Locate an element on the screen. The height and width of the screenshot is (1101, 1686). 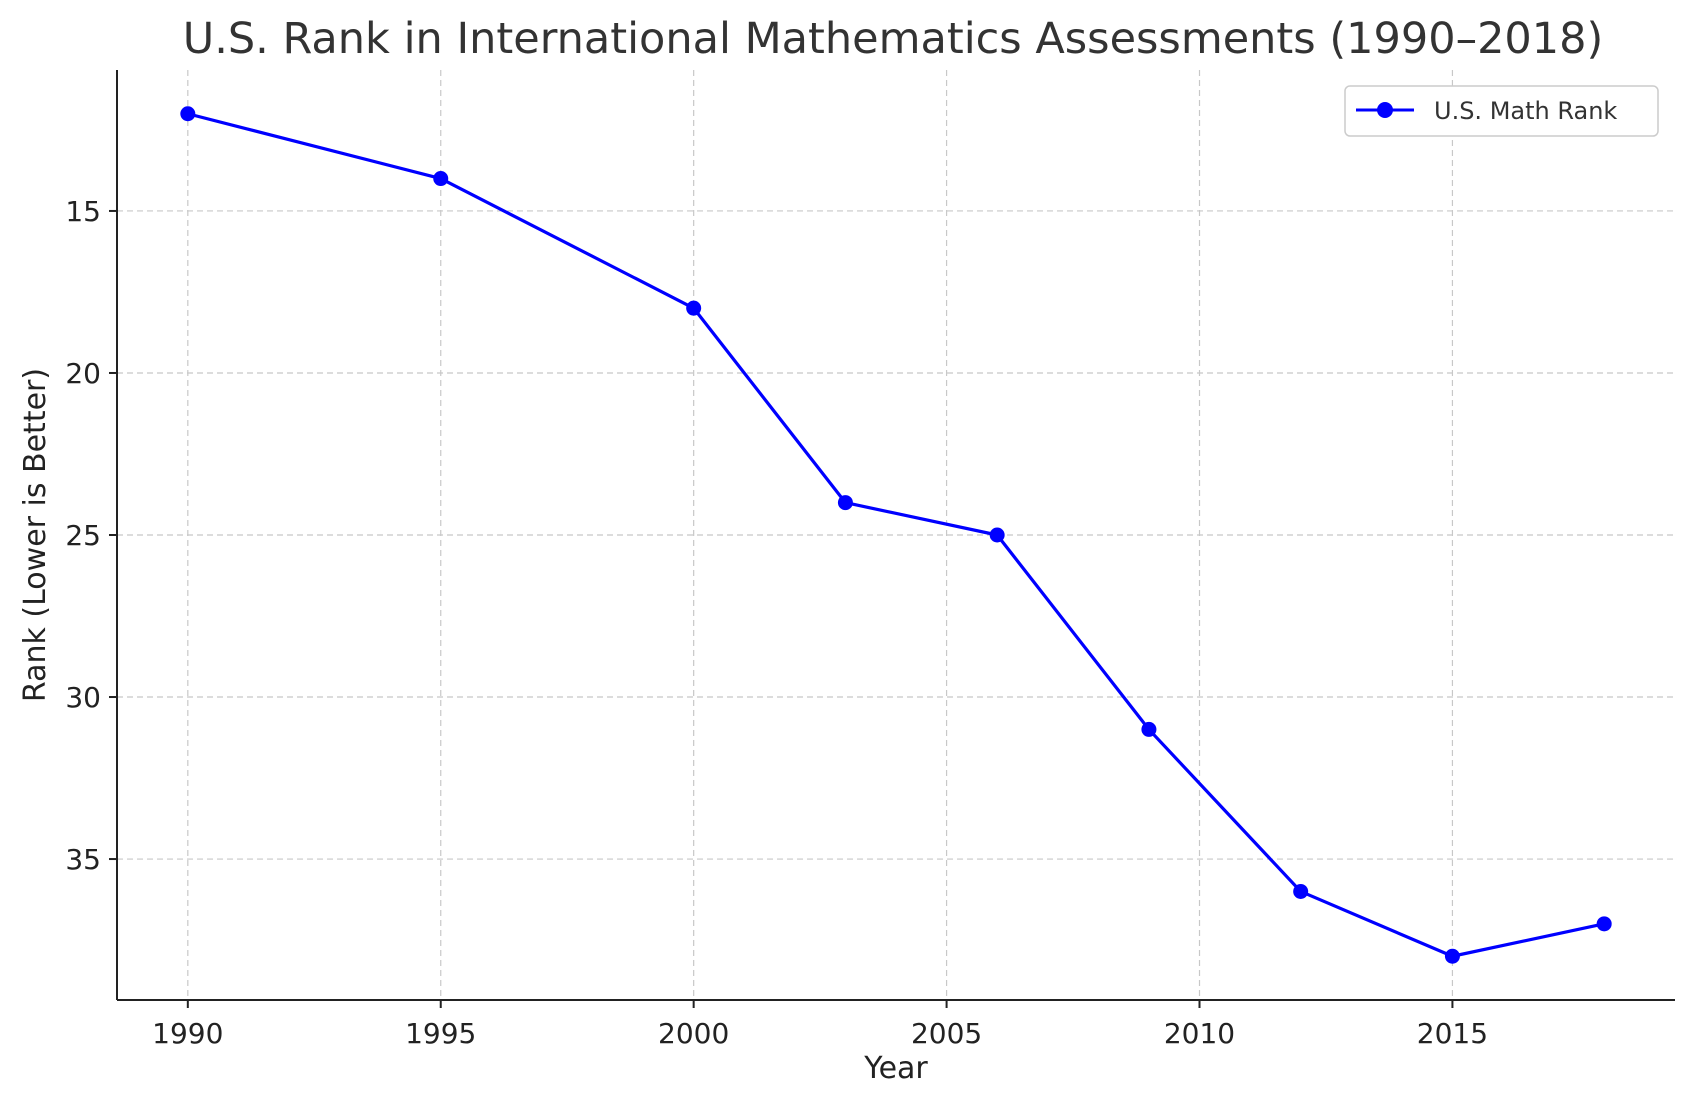
x-tick-label-1990: 1990 is located at coordinates (187, 1033).